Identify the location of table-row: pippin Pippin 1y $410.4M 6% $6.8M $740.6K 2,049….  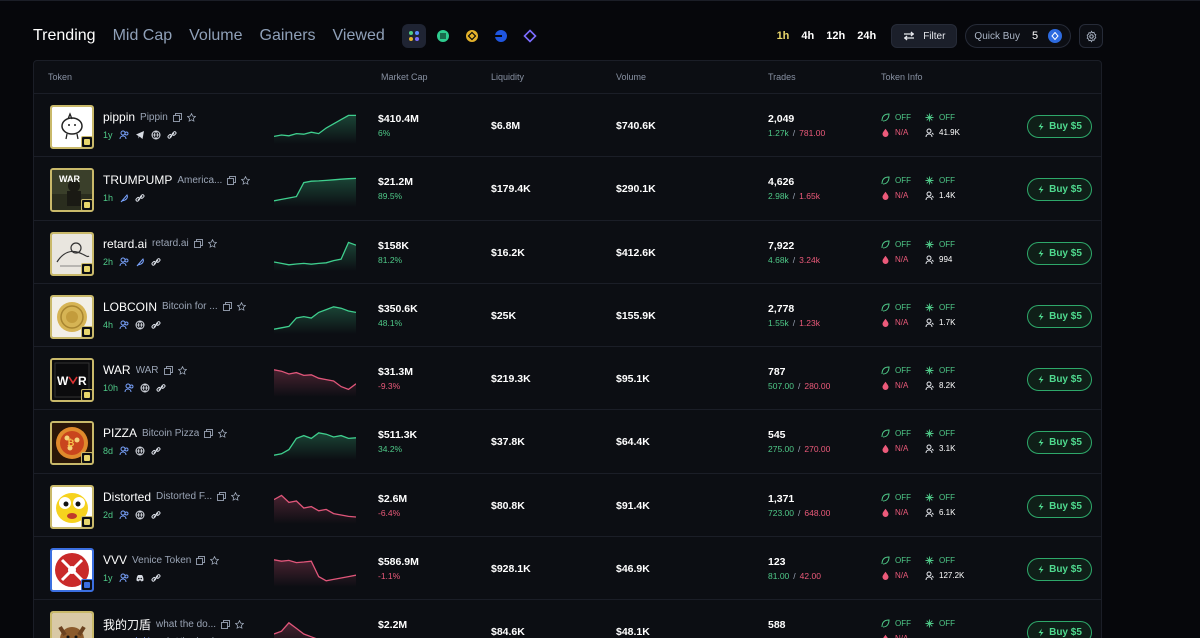
(567, 126).